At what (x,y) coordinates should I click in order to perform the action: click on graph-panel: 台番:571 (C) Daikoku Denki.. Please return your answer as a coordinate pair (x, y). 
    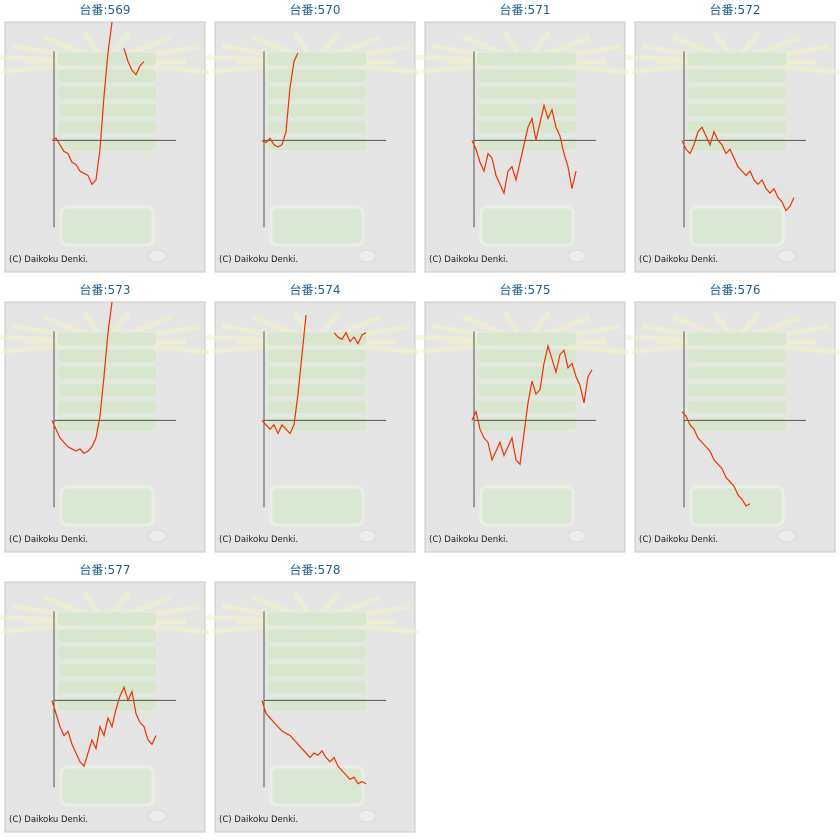
    Looking at the image, I should click on (523, 137).